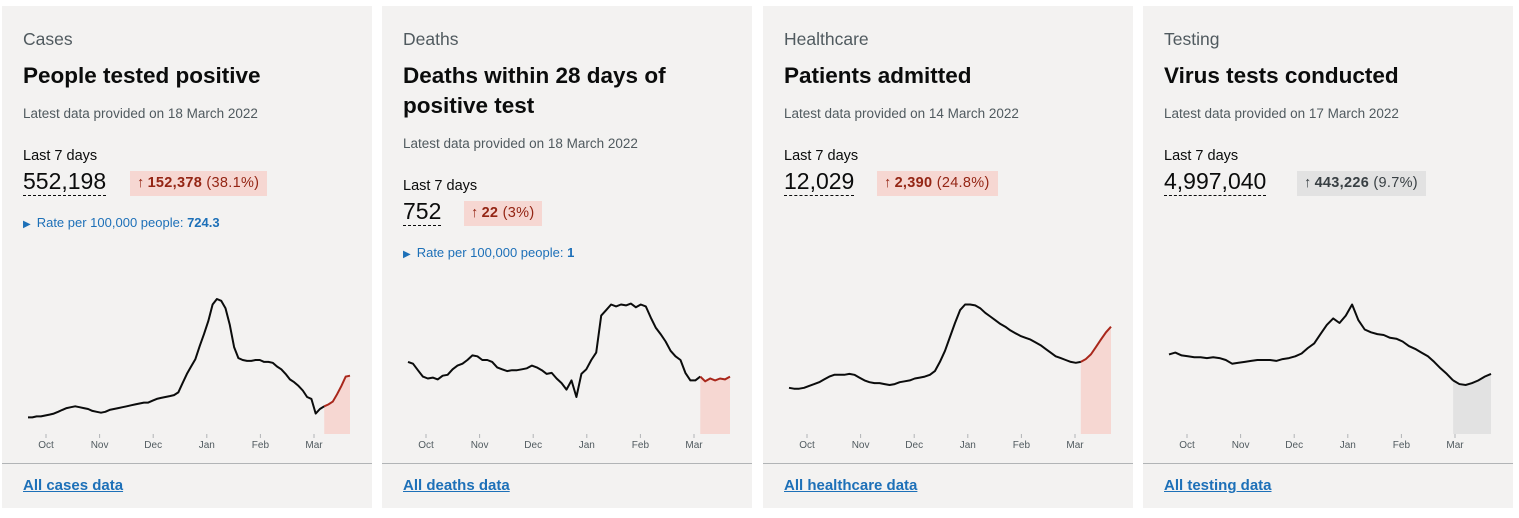 This screenshot has height=518, width=1519. What do you see at coordinates (1395, 183) in the screenshot?
I see `change-percent: (9.7%)` at bounding box center [1395, 183].